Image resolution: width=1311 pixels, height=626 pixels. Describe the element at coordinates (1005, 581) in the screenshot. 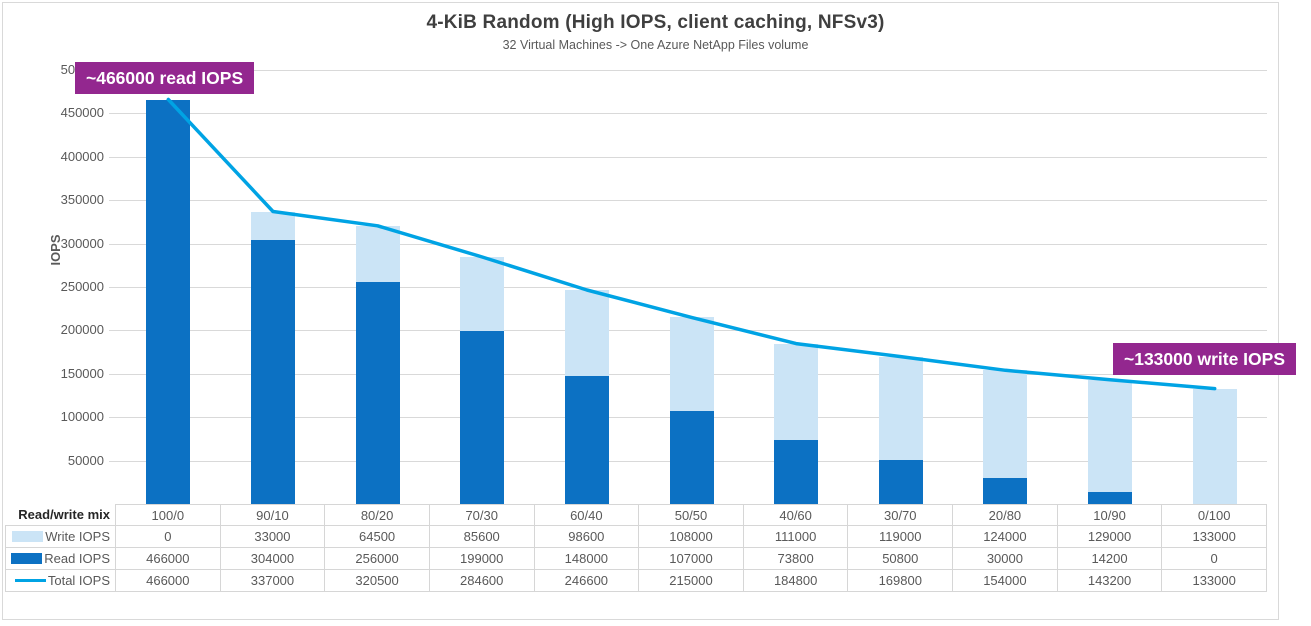

I see `value-cell: 154000` at that location.